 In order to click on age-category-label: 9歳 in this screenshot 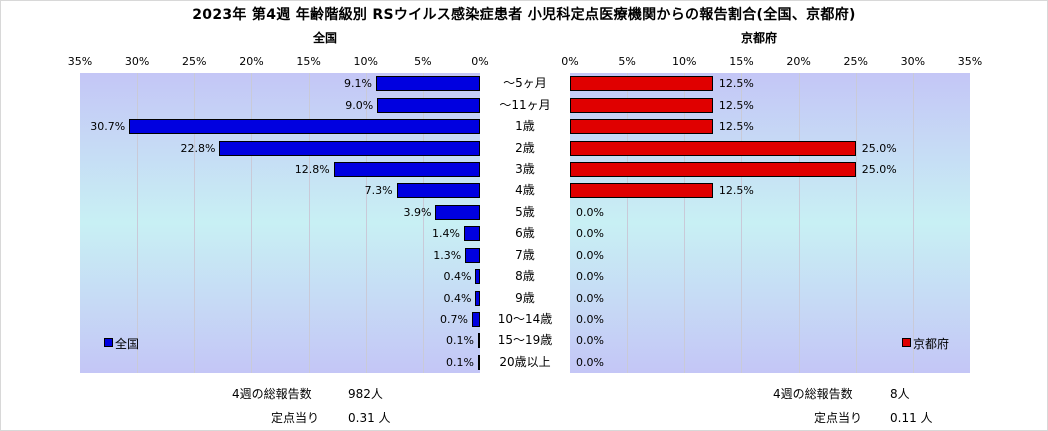, I will do `click(525, 297)`.